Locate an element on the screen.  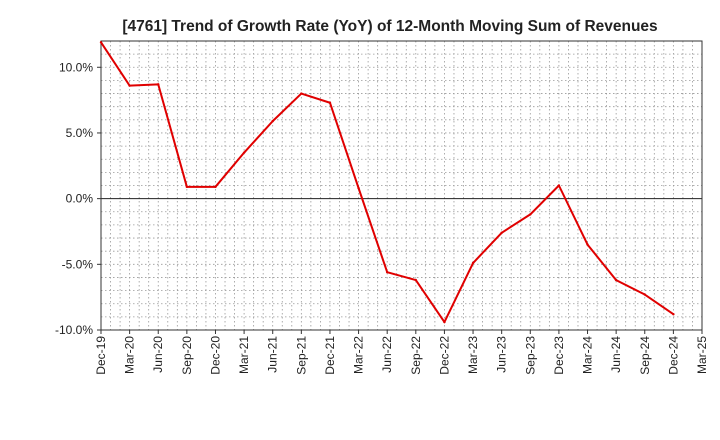
x-tick-label: Sep-23 is located at coordinates (530, 355).